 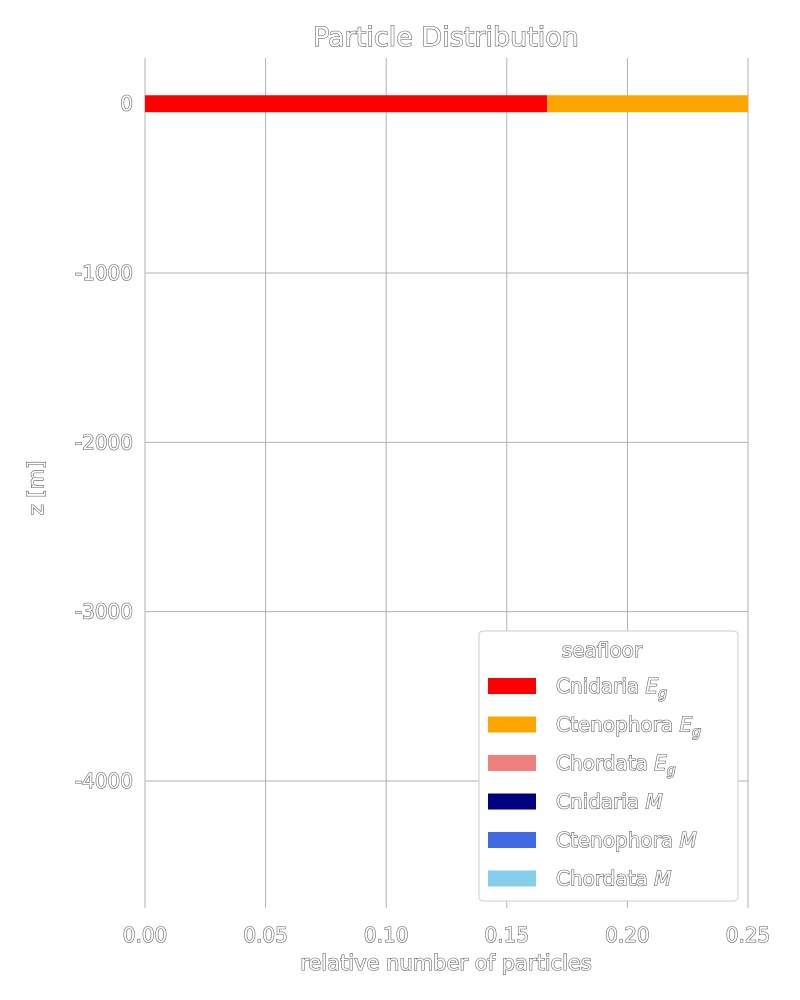 What do you see at coordinates (507, 935) in the screenshot?
I see `x-tick-label: 0.15` at bounding box center [507, 935].